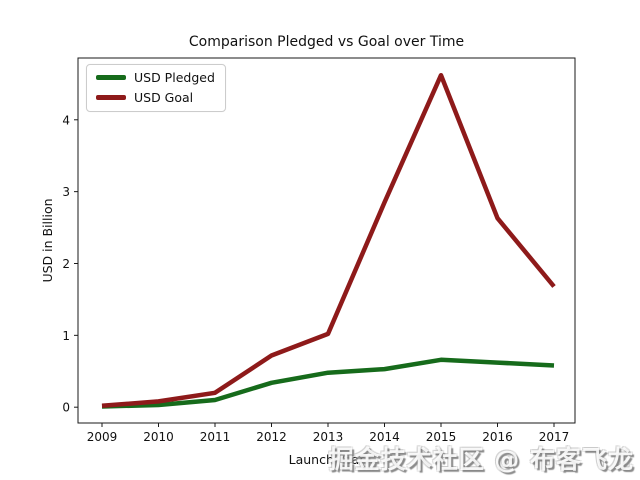  I want to click on x-tick-label: 2012, so click(271, 437).